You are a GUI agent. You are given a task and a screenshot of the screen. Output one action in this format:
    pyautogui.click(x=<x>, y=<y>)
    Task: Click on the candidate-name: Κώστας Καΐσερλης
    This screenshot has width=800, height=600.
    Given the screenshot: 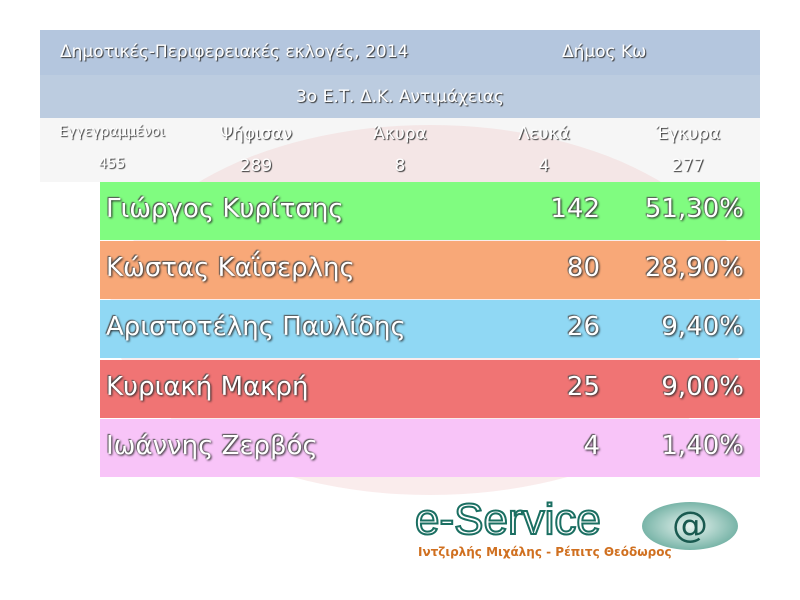 What is the action you would take?
    pyautogui.click(x=230, y=268)
    